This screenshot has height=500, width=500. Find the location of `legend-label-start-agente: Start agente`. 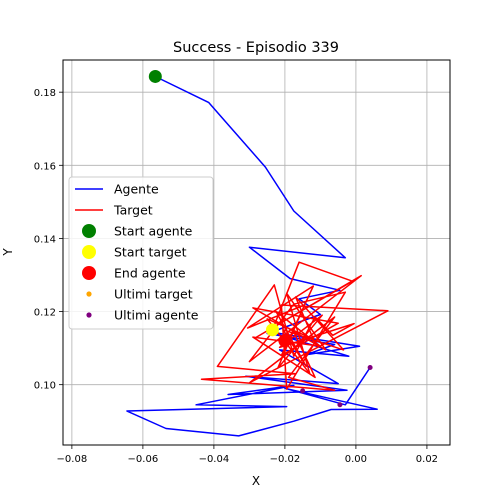

legend-label-start-agente: Start agente is located at coordinates (153, 231).